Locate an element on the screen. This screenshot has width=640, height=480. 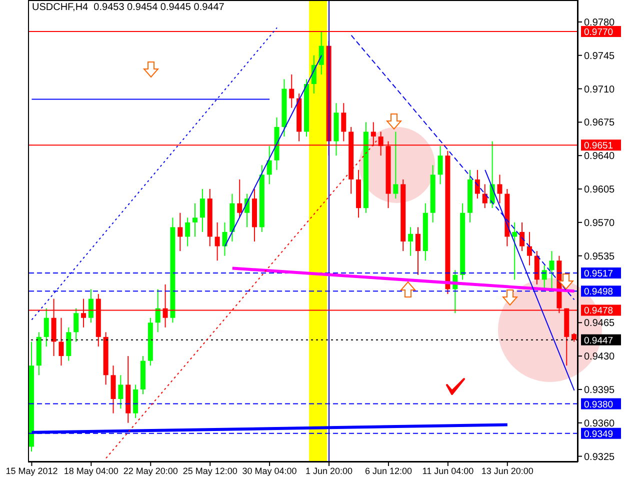
x-tick-label: 6 Jun 12:00 is located at coordinates (388, 471).